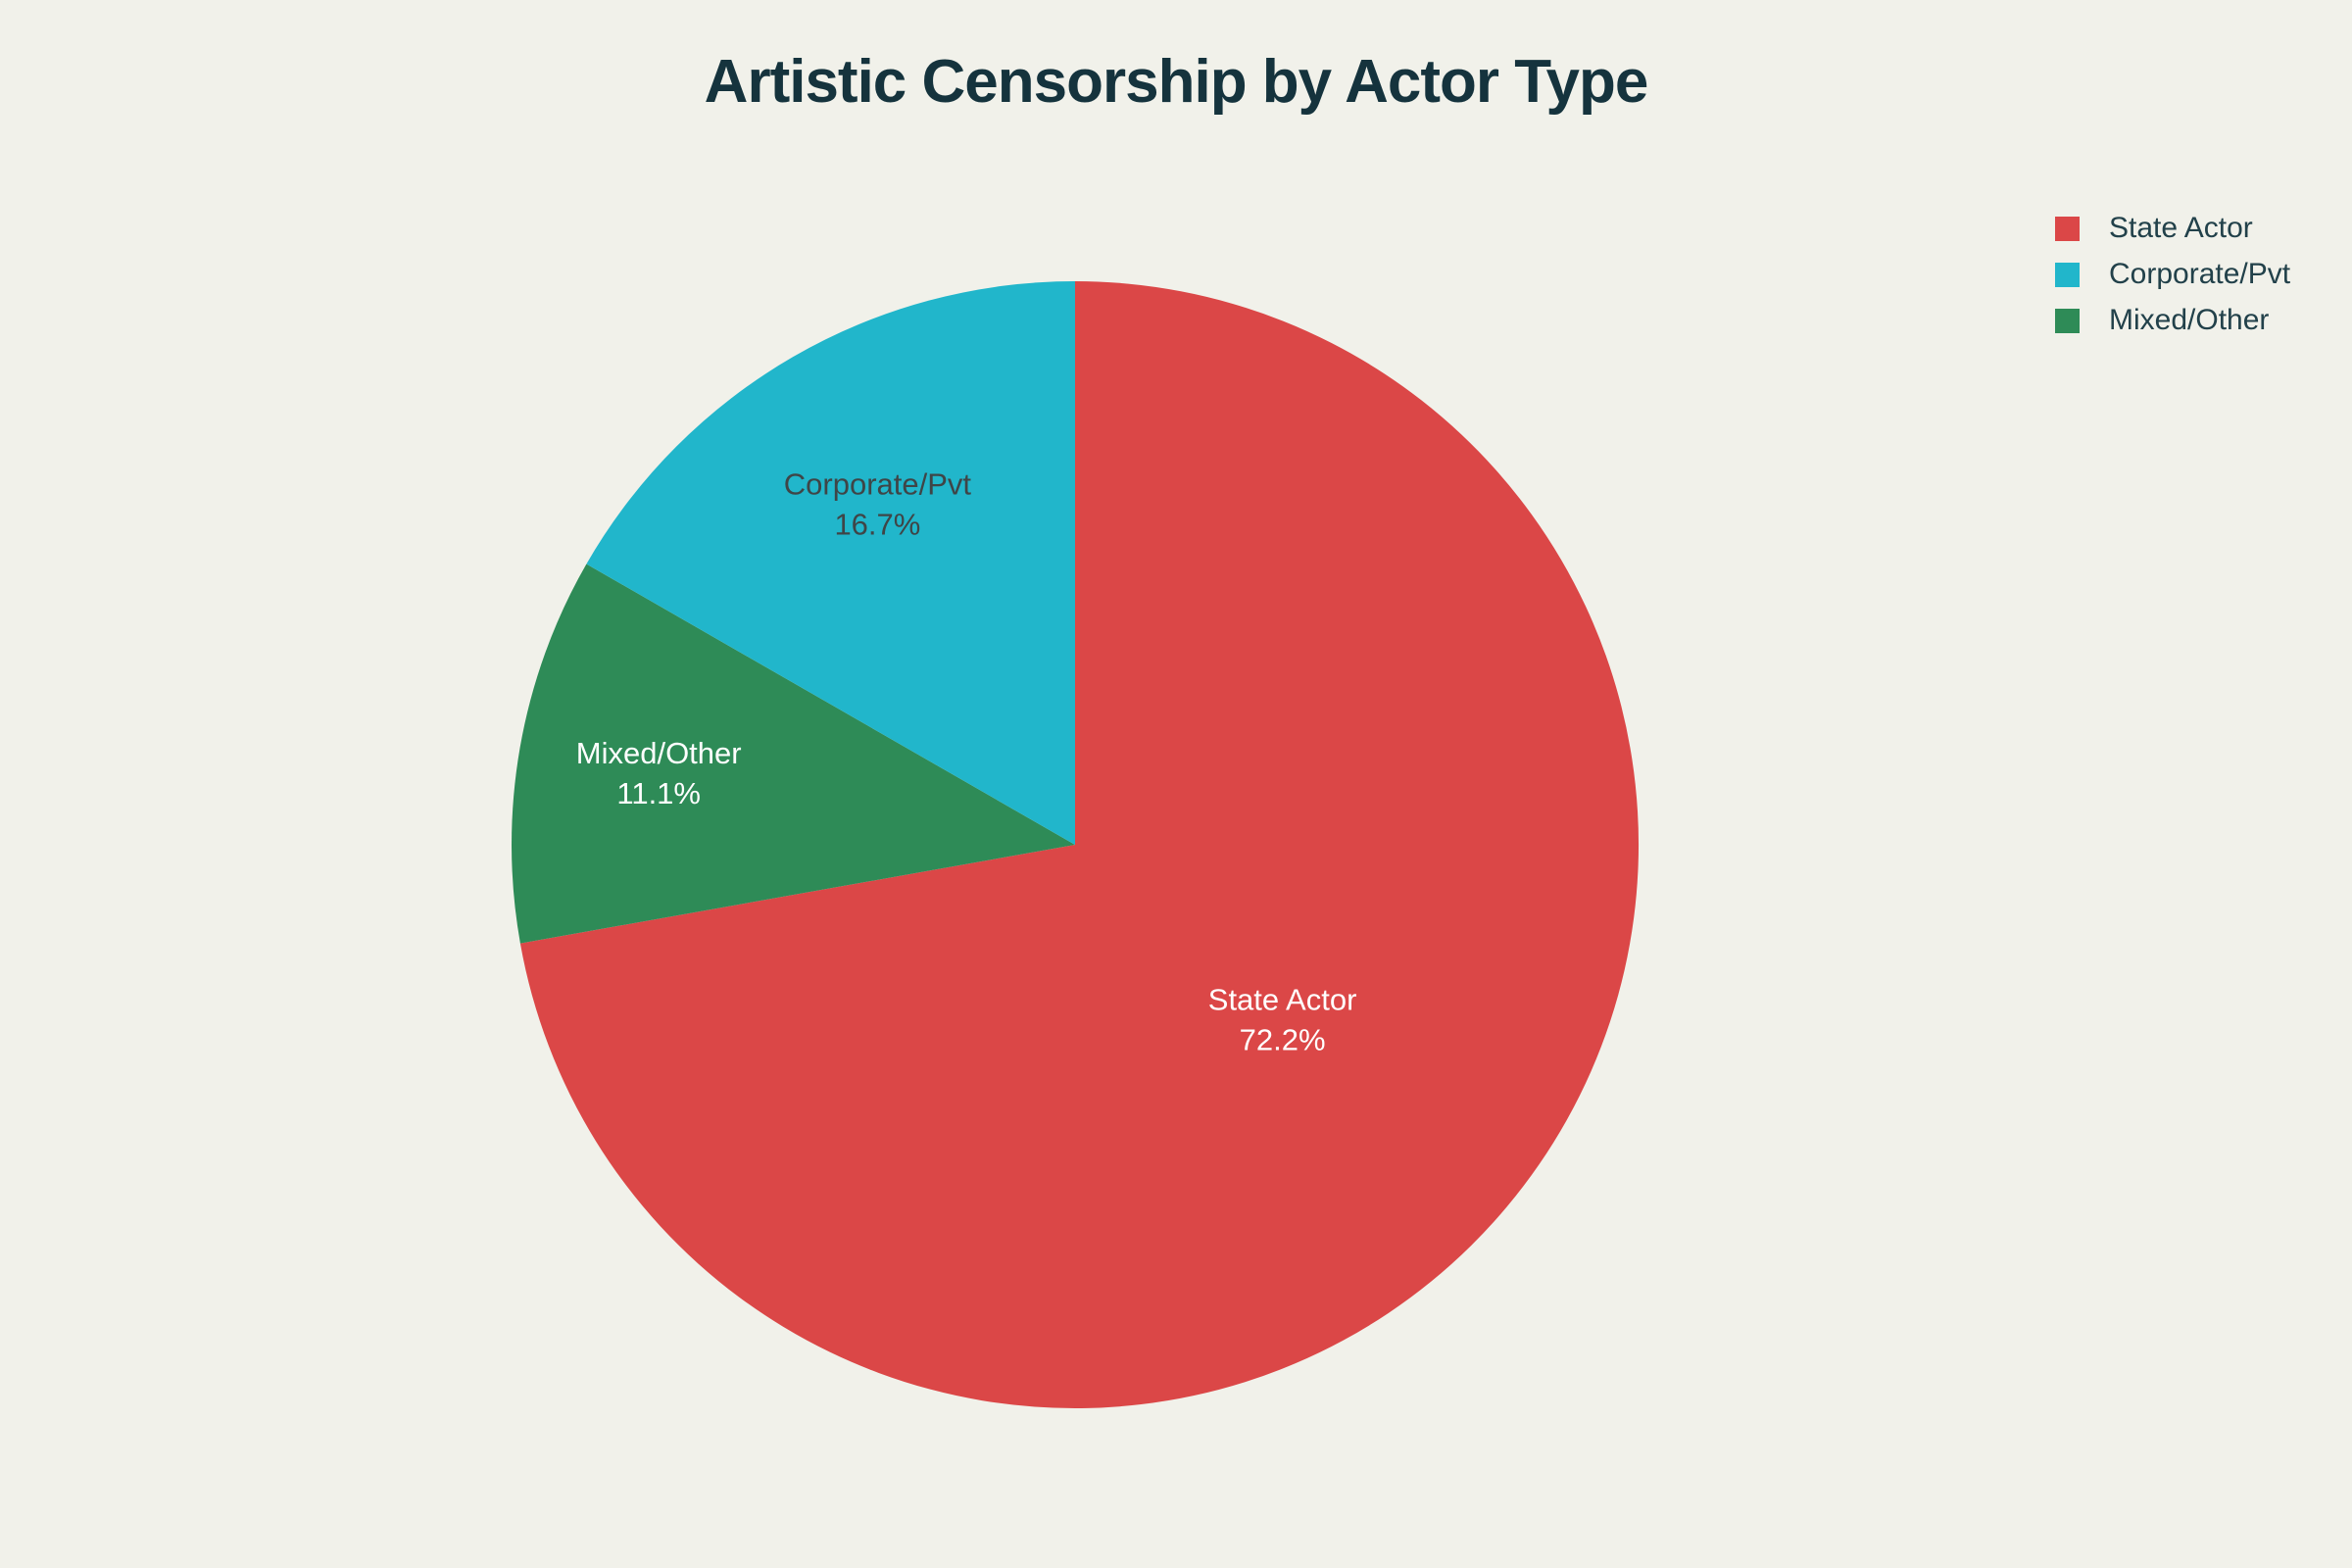  I want to click on slice-label-state-actor: State Actor, so click(1282, 999).